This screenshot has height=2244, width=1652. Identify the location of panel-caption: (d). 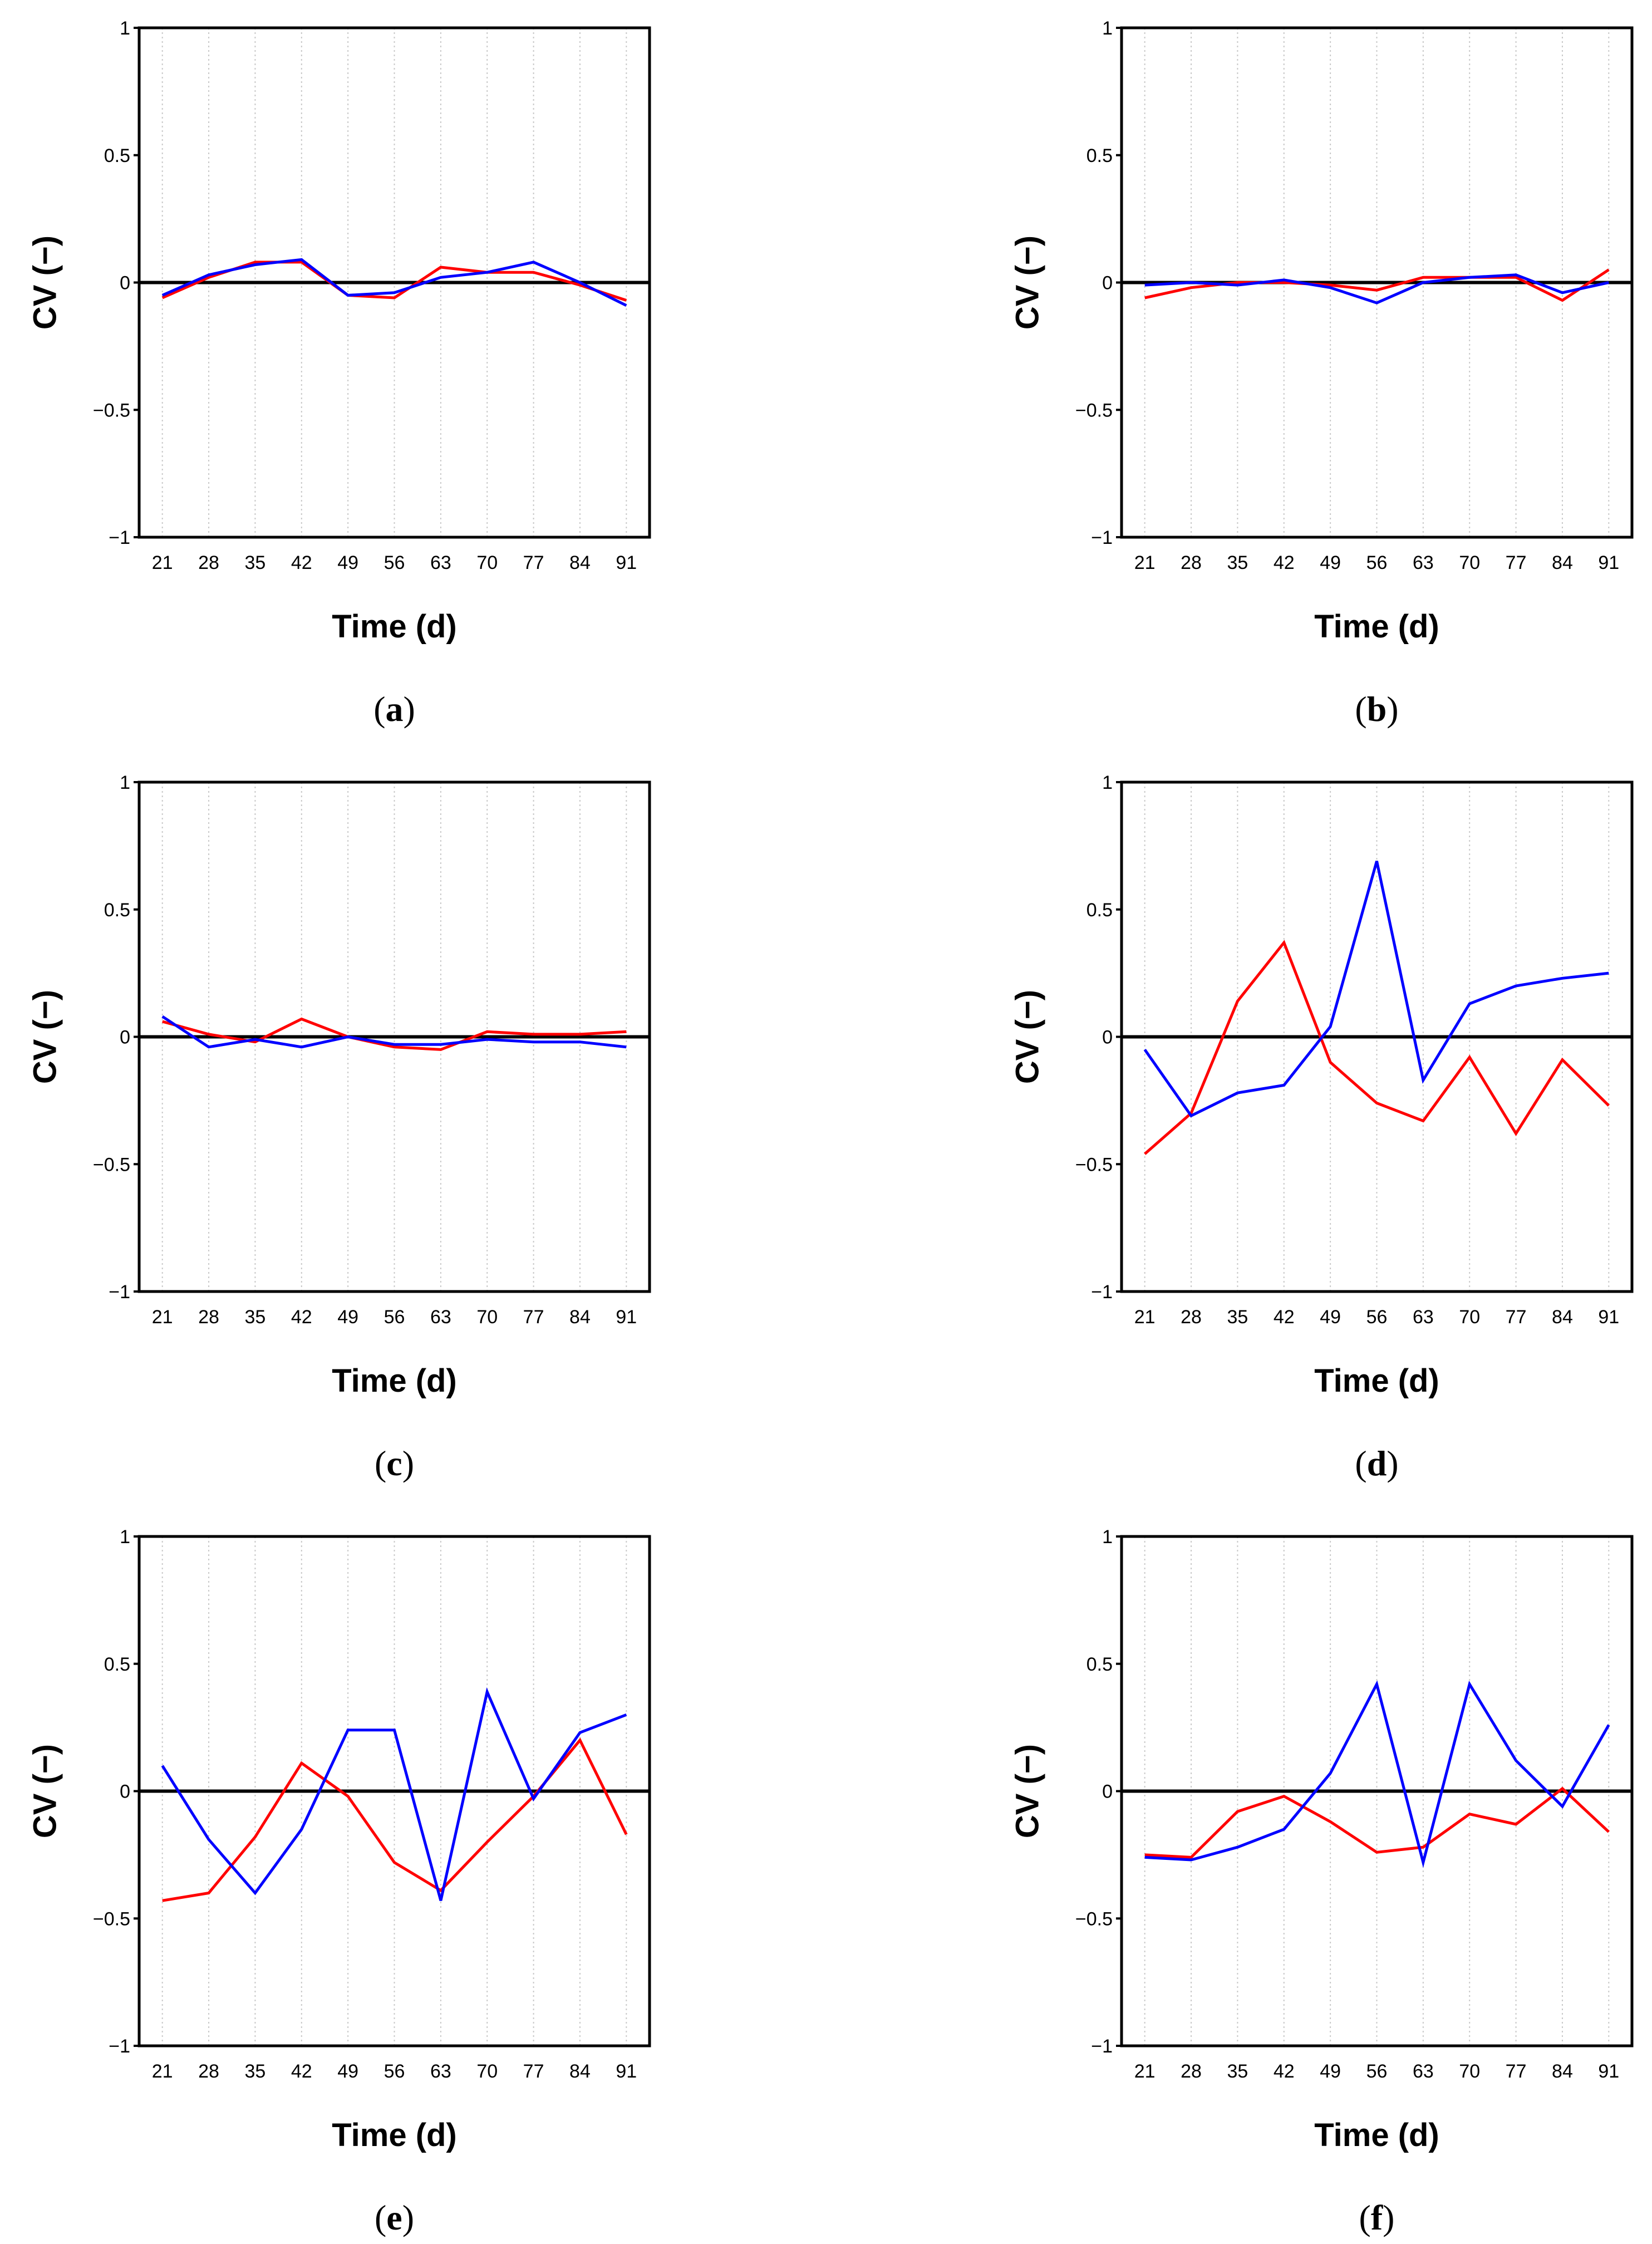
(1376, 1463).